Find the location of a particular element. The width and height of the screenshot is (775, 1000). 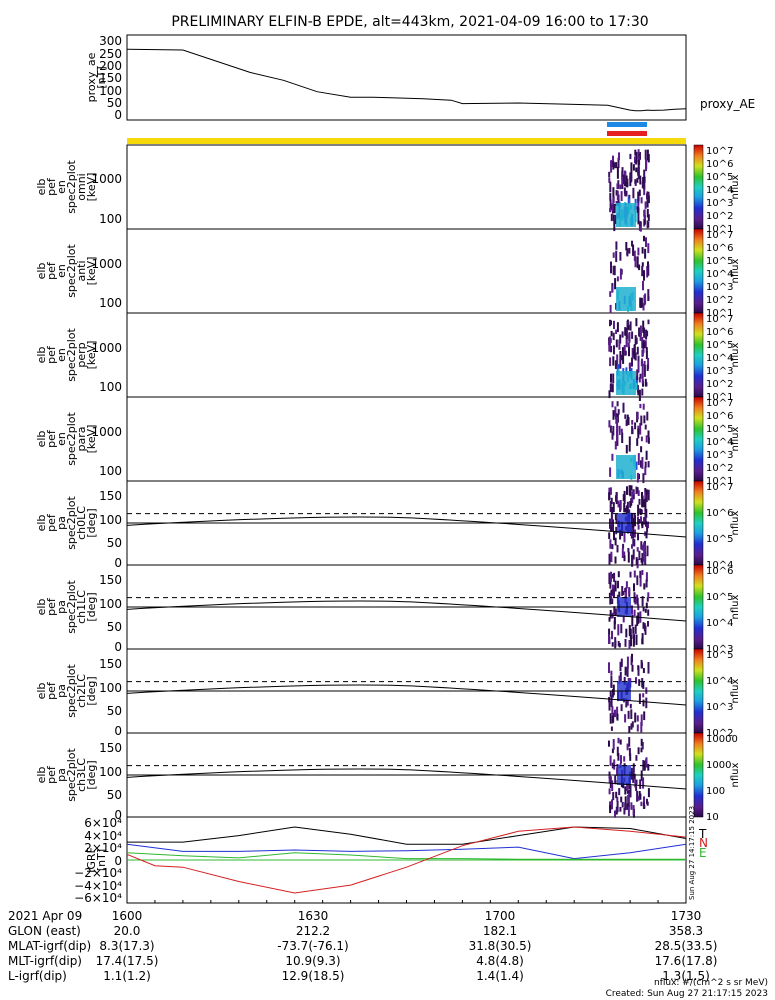

ch2-tick: 150 is located at coordinates (110, 664).